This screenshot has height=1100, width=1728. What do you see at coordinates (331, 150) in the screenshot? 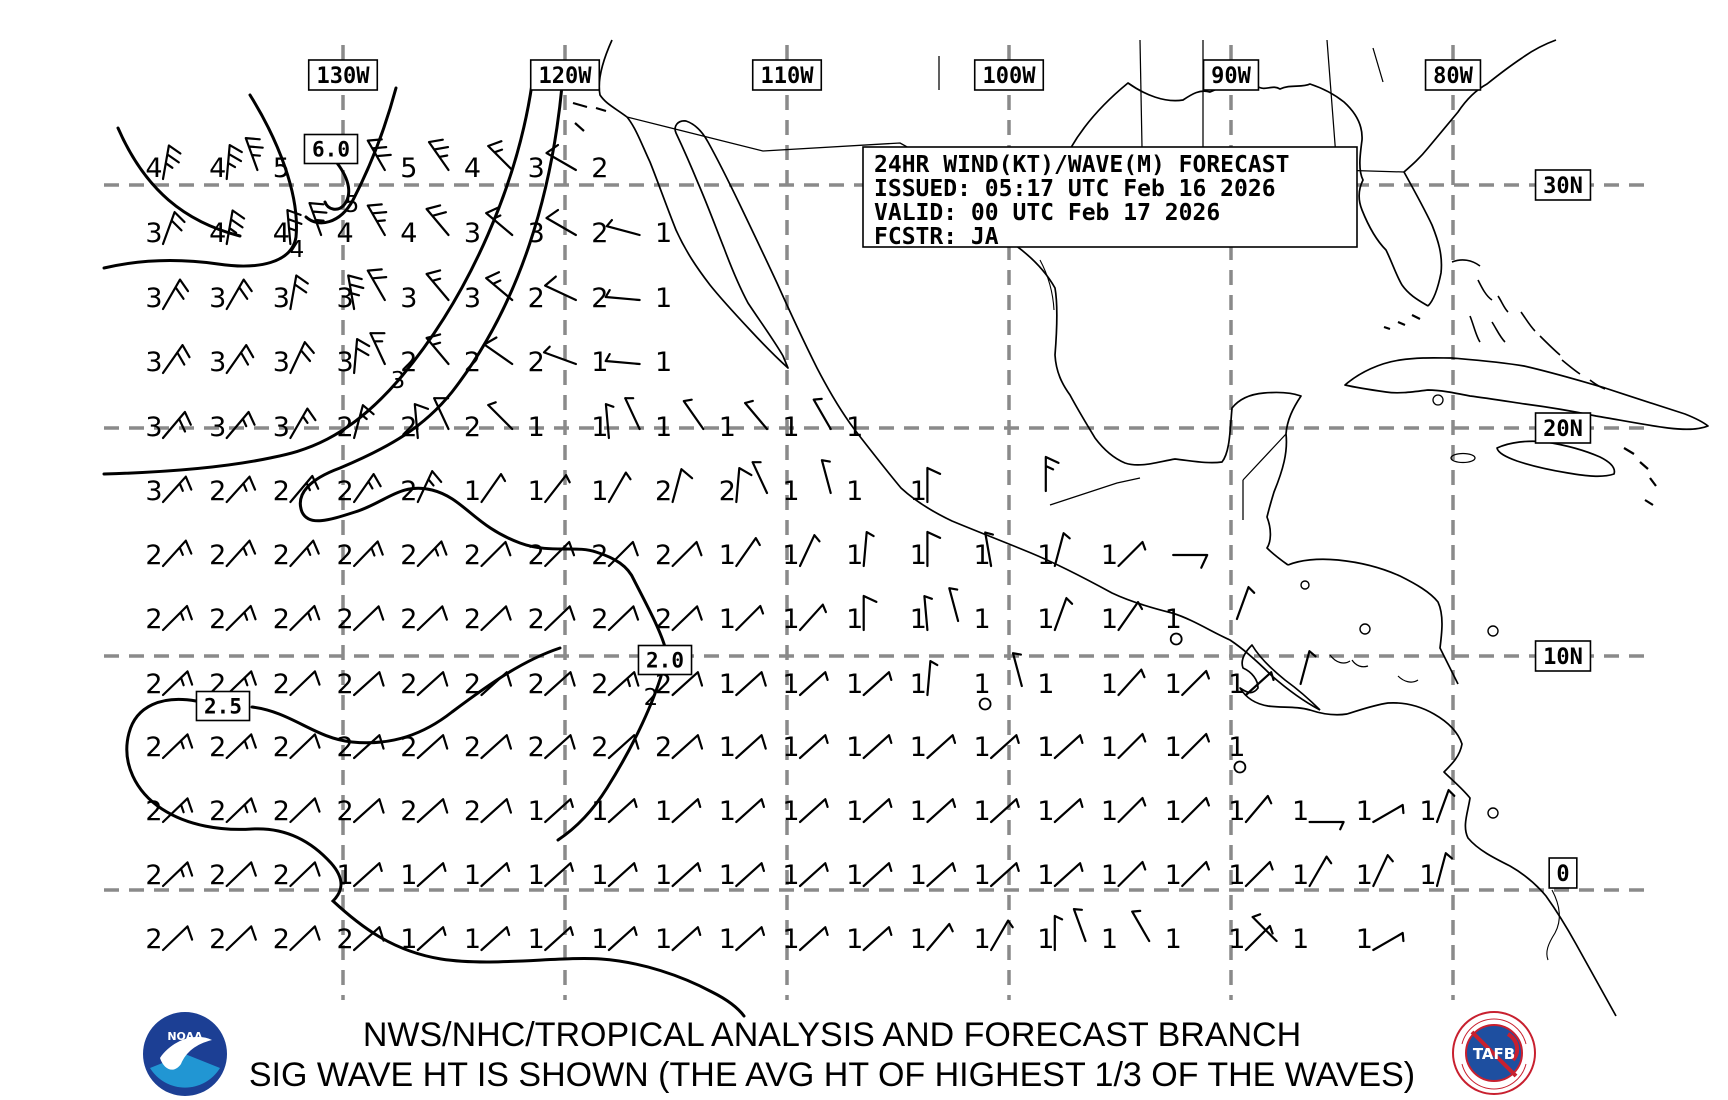
I see `wave-contour-label: 6.0` at bounding box center [331, 150].